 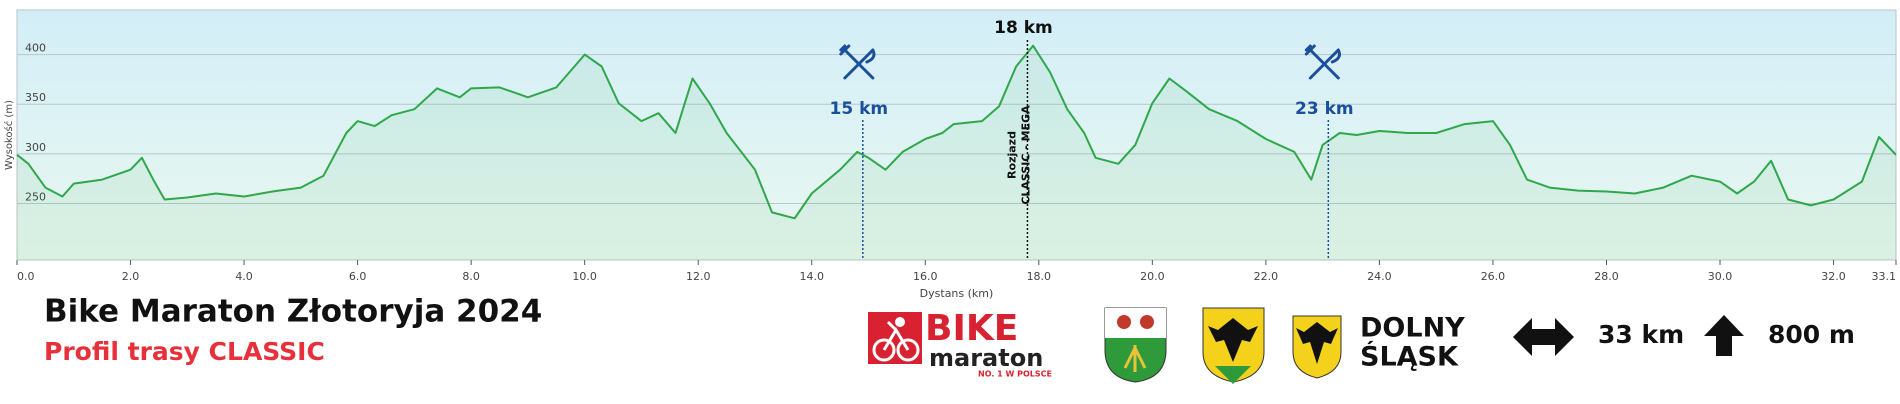 What do you see at coordinates (986, 358) in the screenshot?
I see `logo-maraton: maraton` at bounding box center [986, 358].